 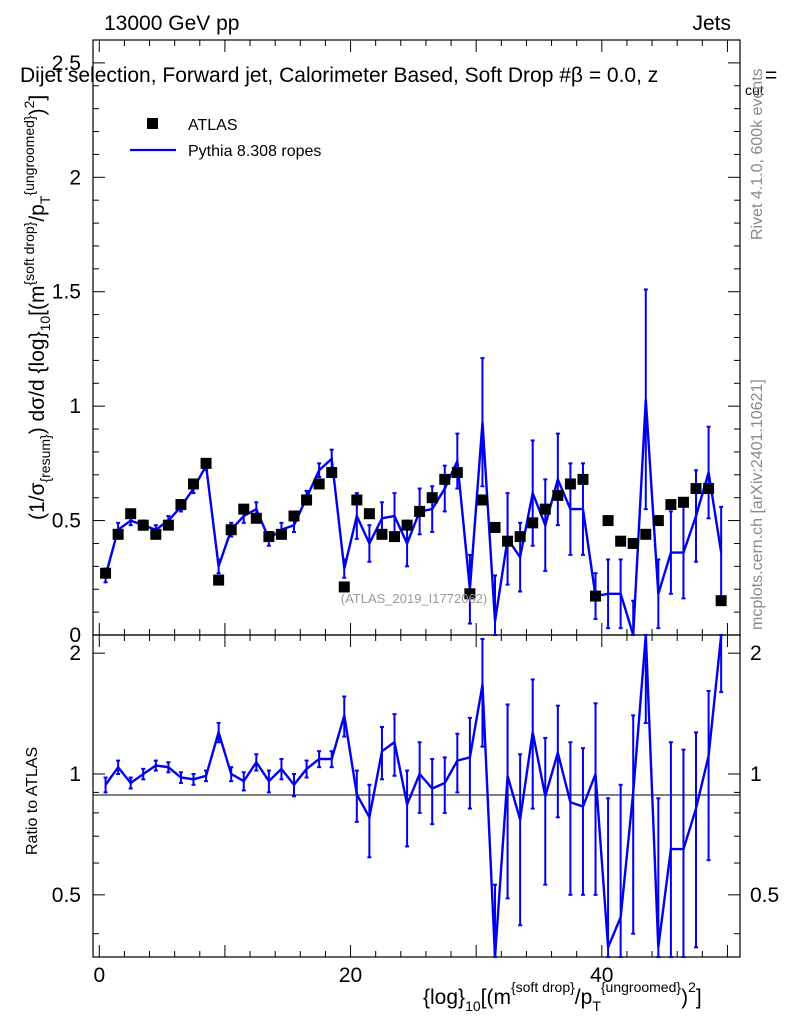 What do you see at coordinates (213, 125) in the screenshot?
I see `legend-data-label: ATLAS` at bounding box center [213, 125].